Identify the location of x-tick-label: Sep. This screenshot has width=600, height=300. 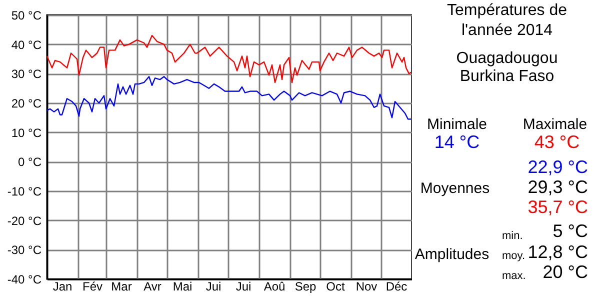
(305, 287).